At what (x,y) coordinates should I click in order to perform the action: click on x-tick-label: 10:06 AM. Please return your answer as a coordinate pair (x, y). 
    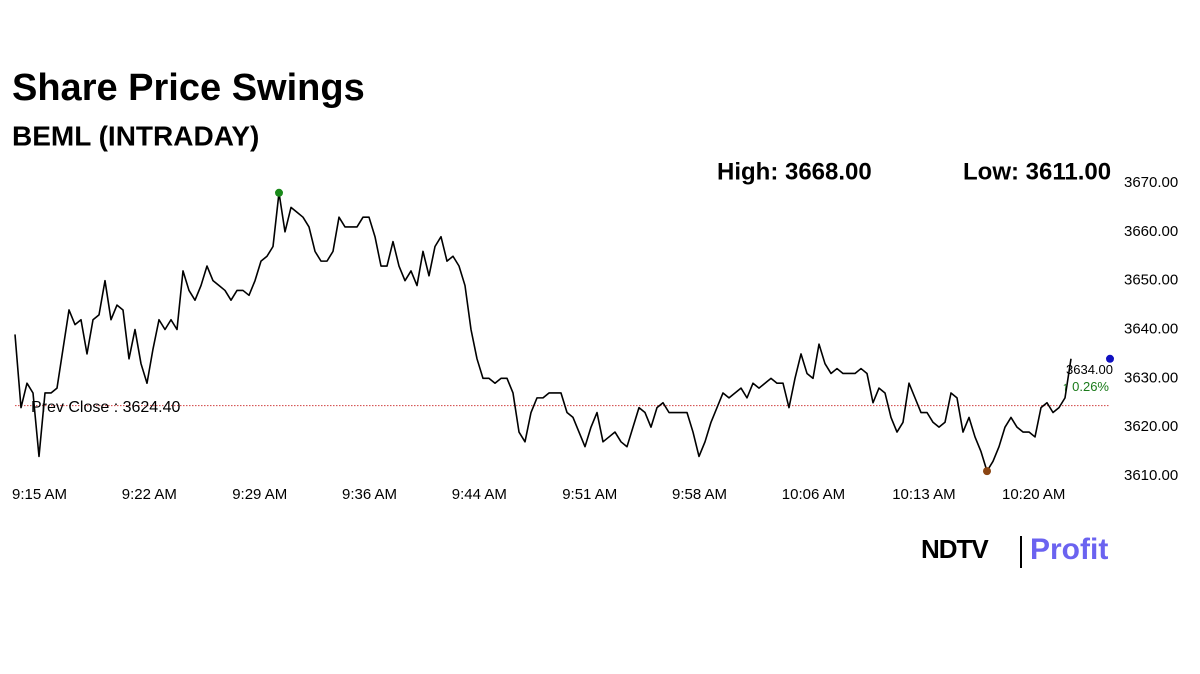
    Looking at the image, I should click on (813, 494).